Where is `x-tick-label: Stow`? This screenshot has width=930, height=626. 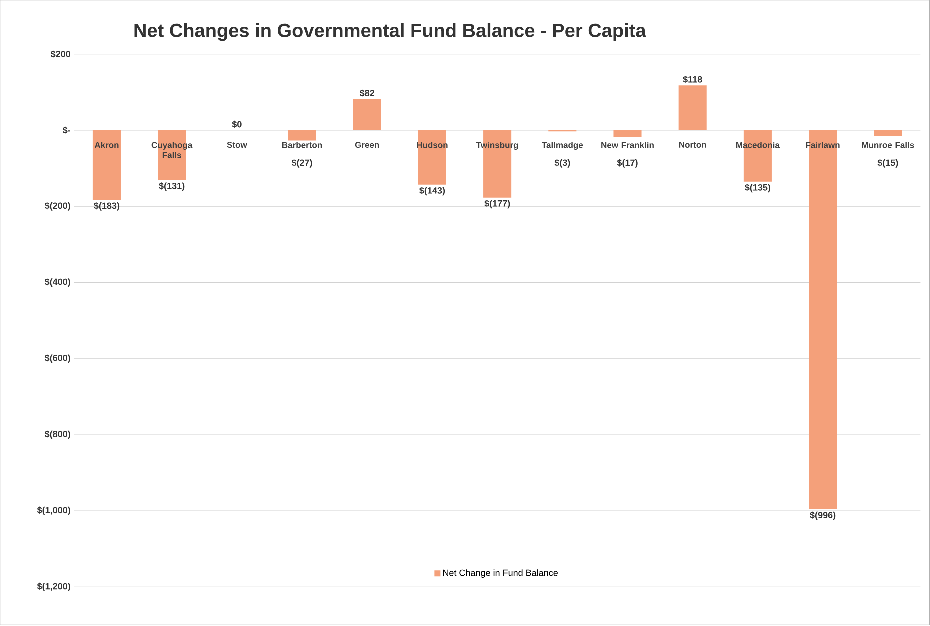 x-tick-label: Stow is located at coordinates (237, 145).